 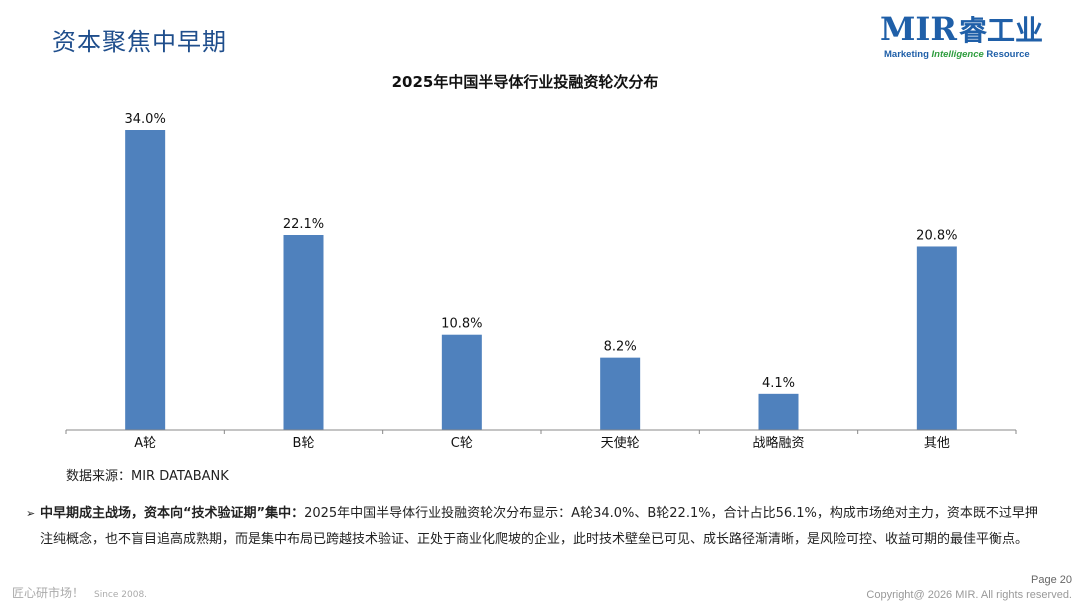 I want to click on logo-sub-pre: Marketing, so click(x=906, y=54).